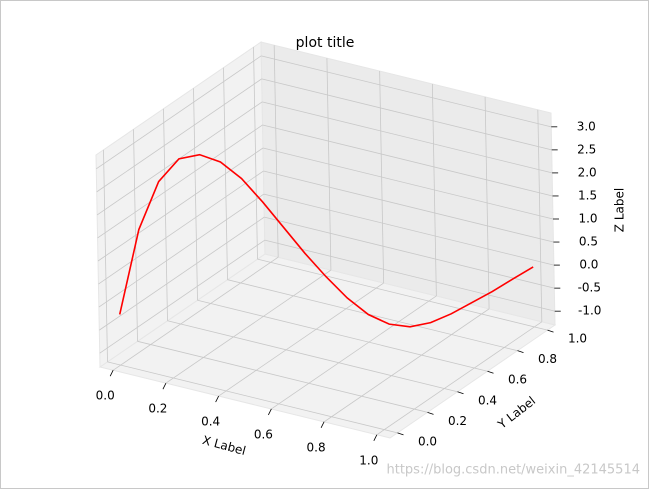 Image resolution: width=649 pixels, height=489 pixels. Describe the element at coordinates (588, 242) in the screenshot. I see `tick-label: 0.5` at that location.